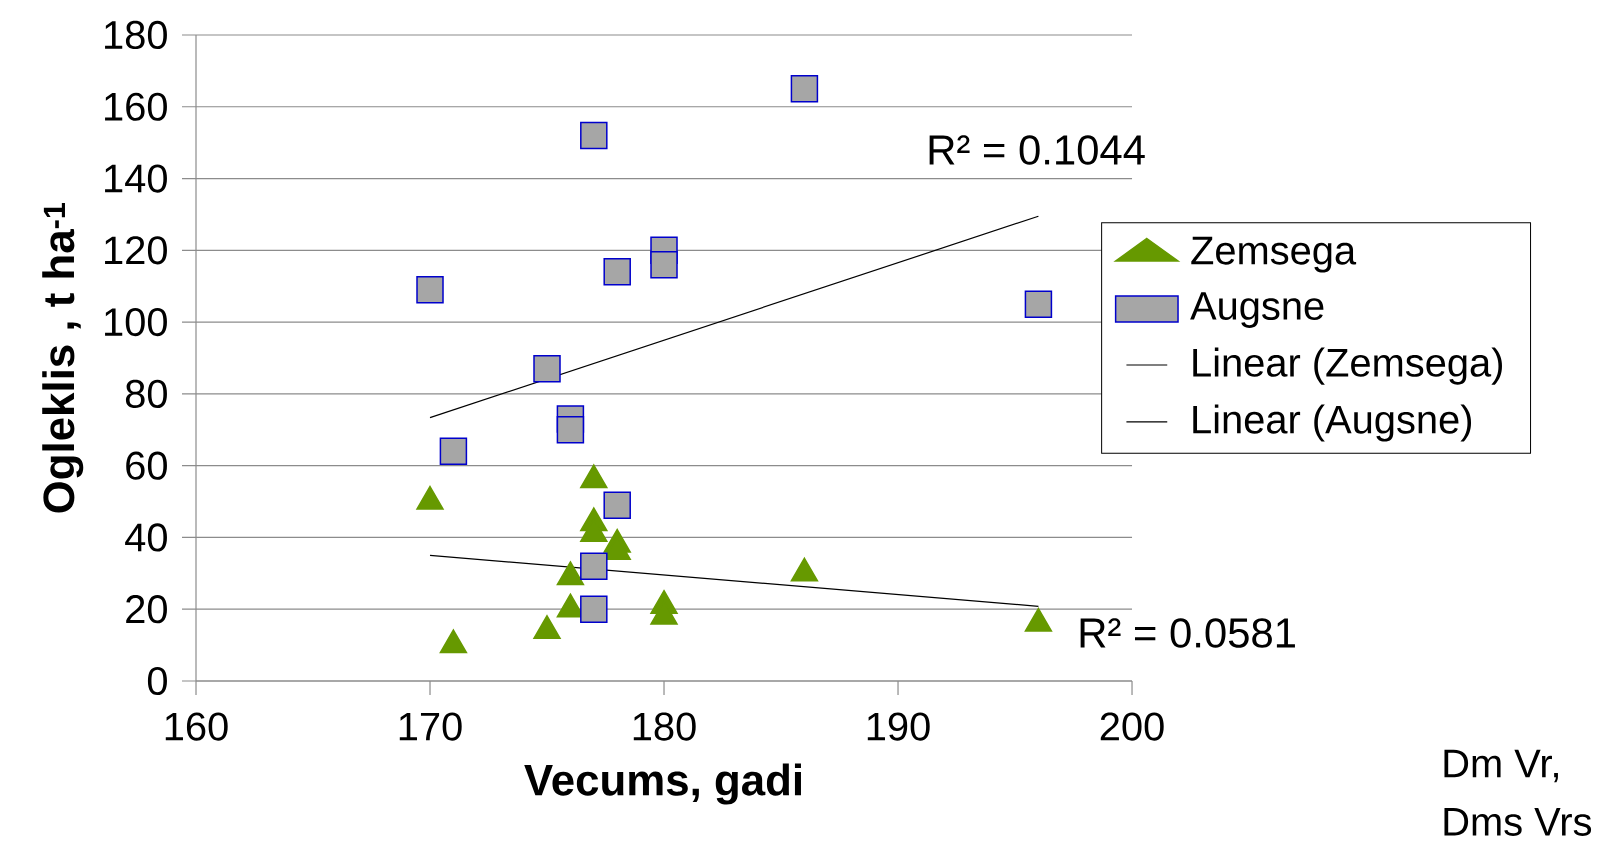  Describe the element at coordinates (662, 784) in the screenshot. I see `x-axis-title: Vecums, gadi` at that location.